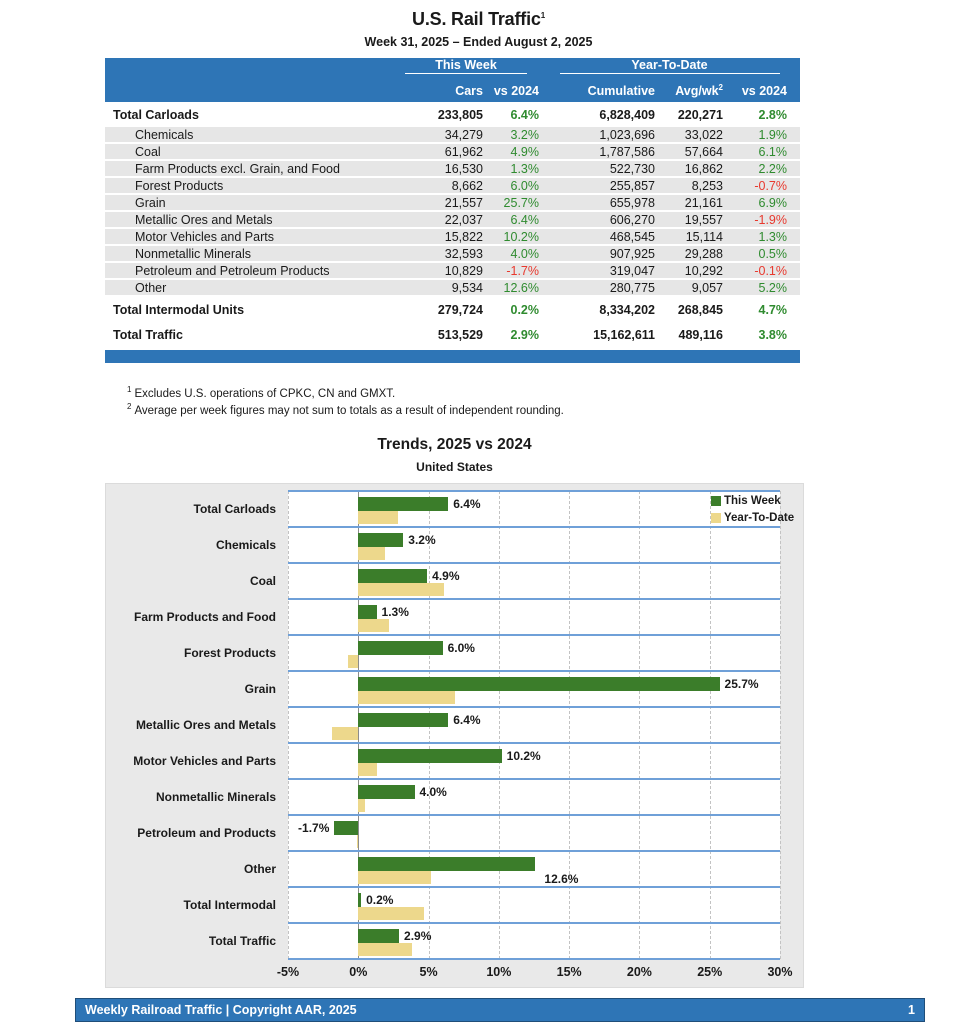  I want to click on category-label: Motor Vehicles and Parts, so click(204, 761).